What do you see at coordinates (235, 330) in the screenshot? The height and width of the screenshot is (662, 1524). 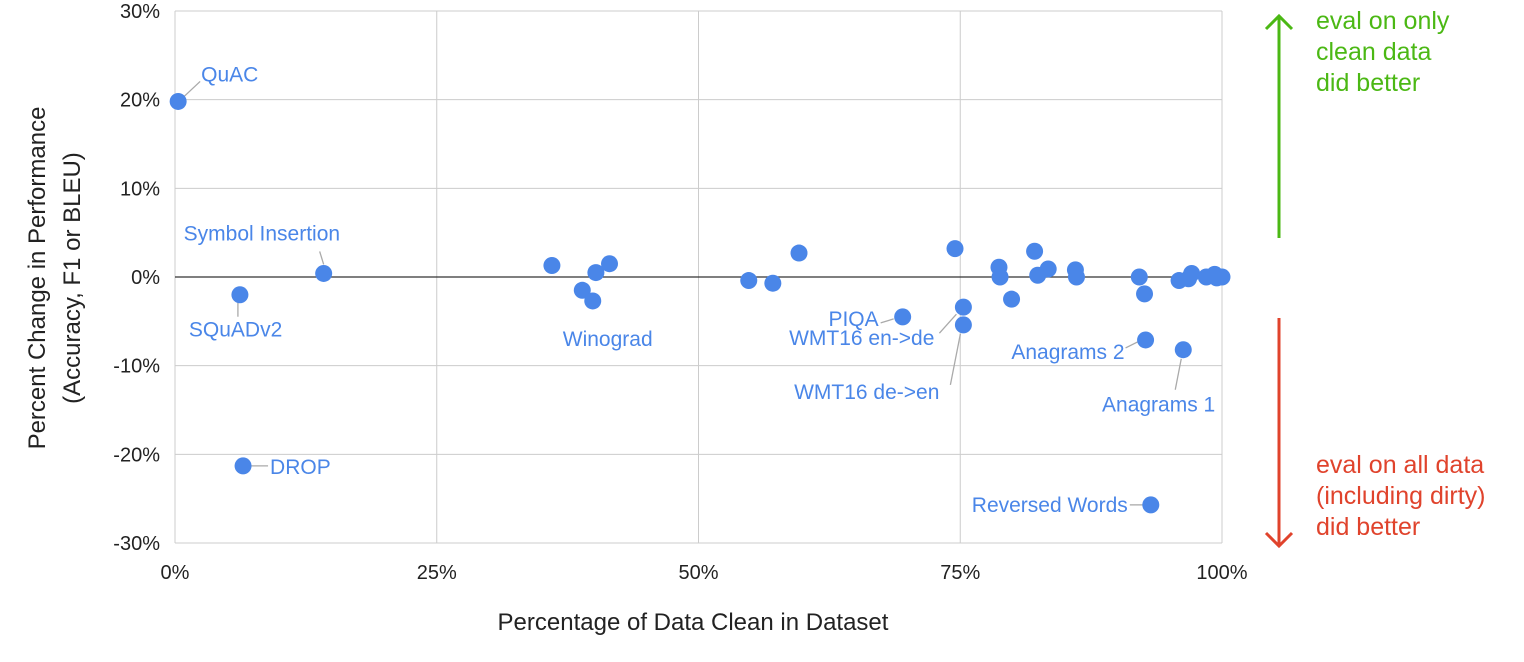 I see `point-label-squadv2: SQuADv2` at bounding box center [235, 330].